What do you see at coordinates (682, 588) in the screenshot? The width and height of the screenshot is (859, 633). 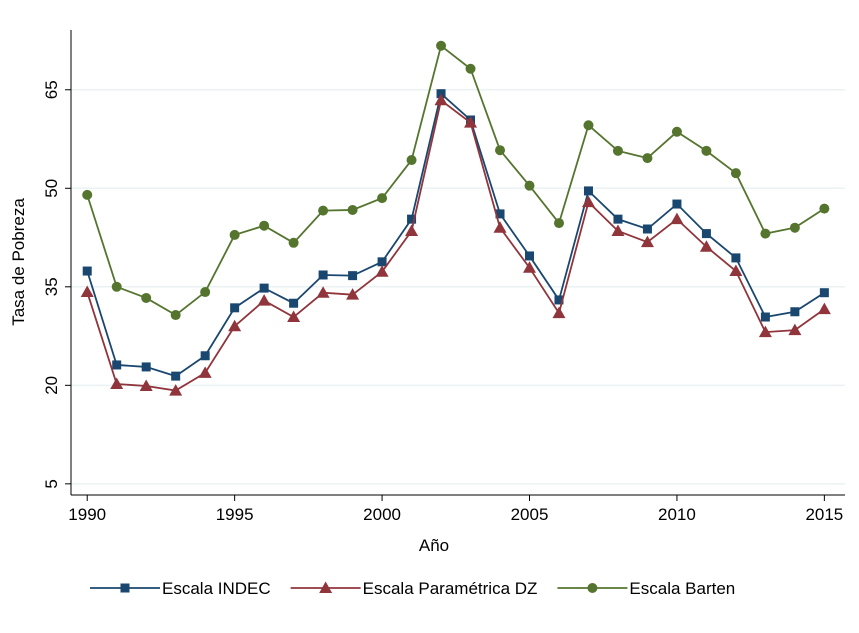 I see `legend-label: Escala Barten` at bounding box center [682, 588].